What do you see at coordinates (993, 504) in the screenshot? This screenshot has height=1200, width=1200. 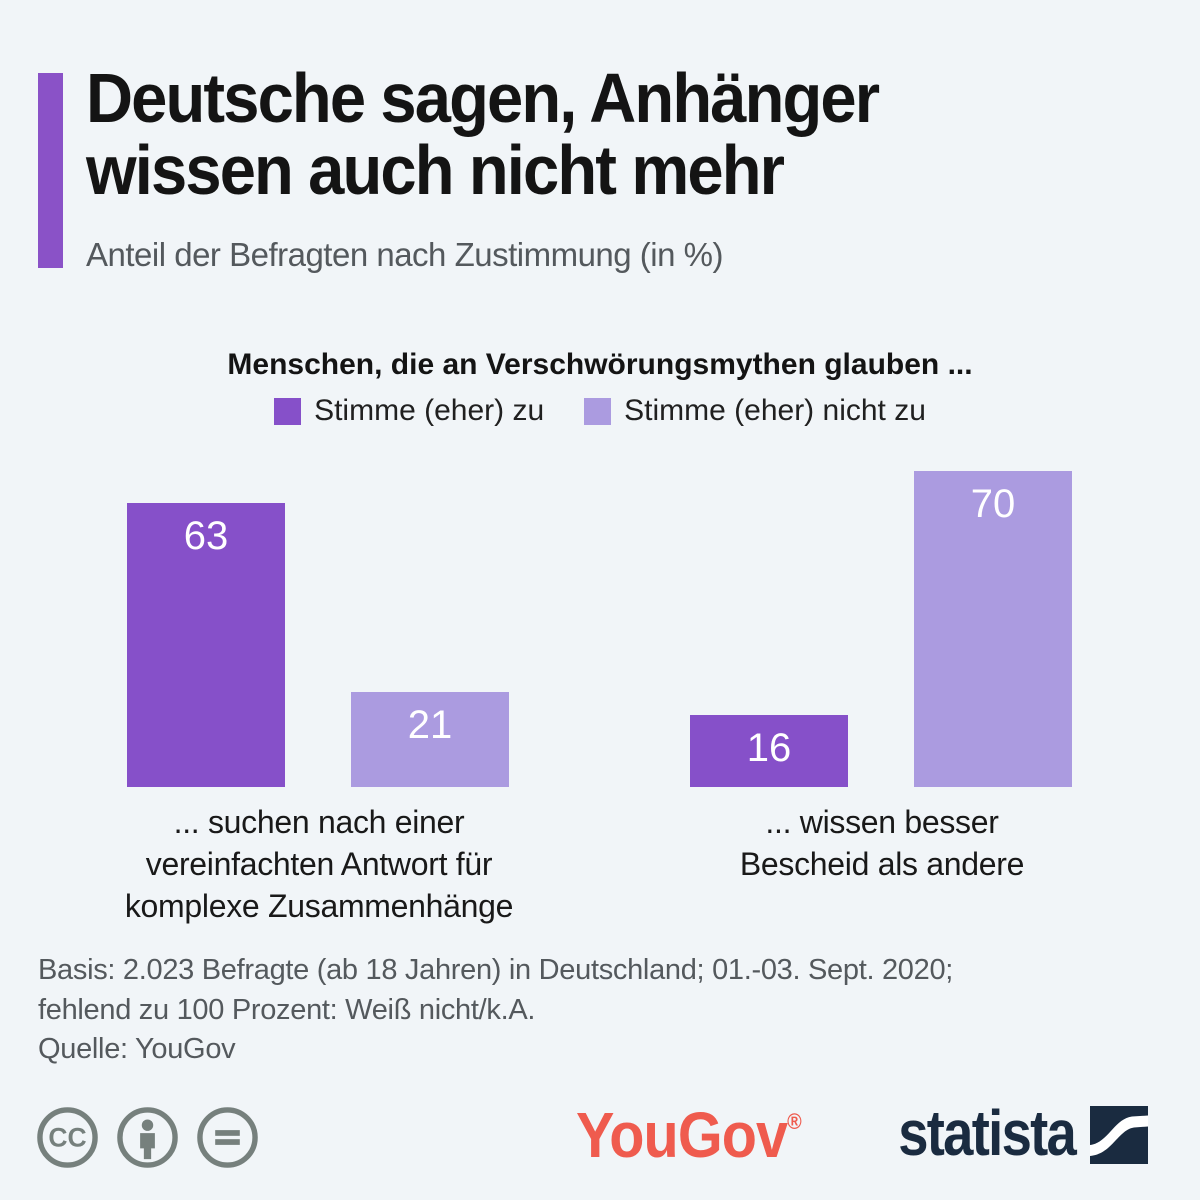 I see `bar-value-label: 70` at bounding box center [993, 504].